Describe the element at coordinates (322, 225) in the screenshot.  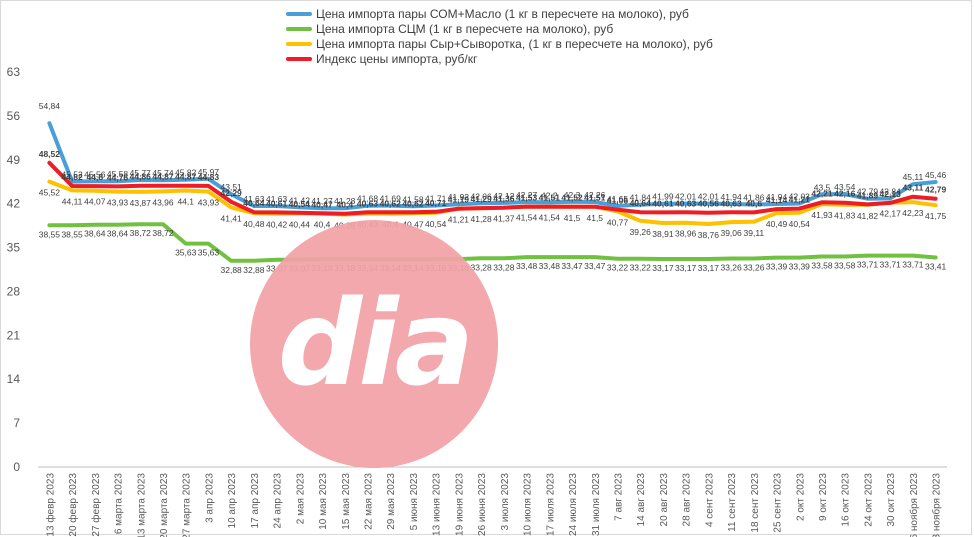
I see `data-label-cheese-whey: 40,4` at that location.